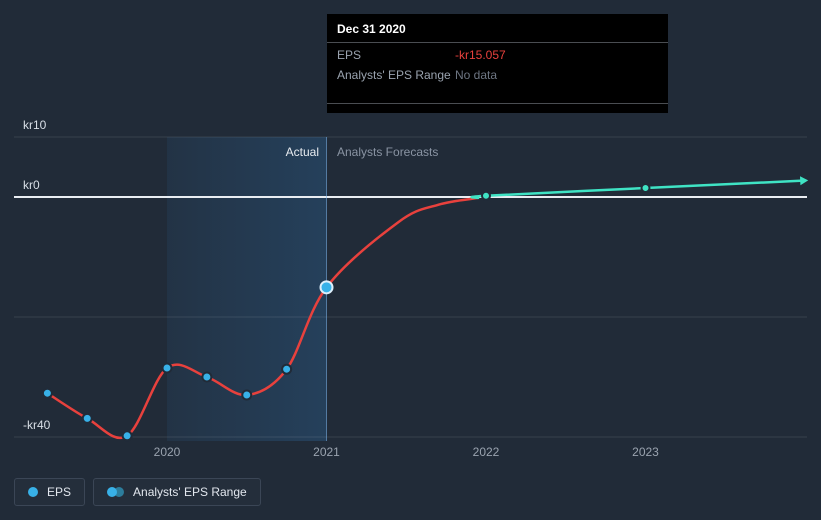  Describe the element at coordinates (167, 452) in the screenshot. I see `x-axis-label: 2020` at that location.